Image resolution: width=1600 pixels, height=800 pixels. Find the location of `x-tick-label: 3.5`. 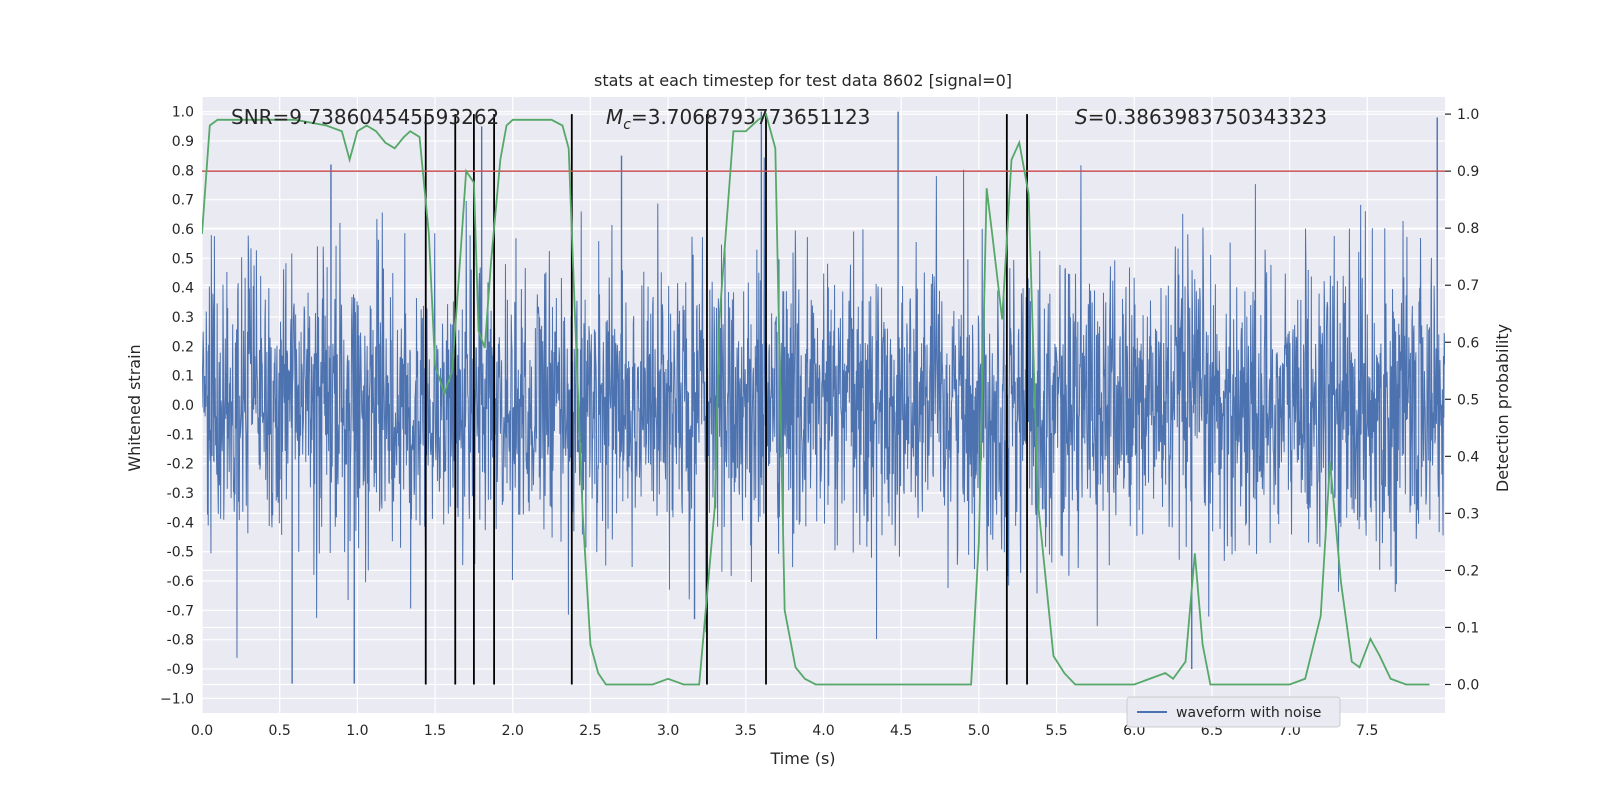

x-tick-label: 3.5 is located at coordinates (746, 731).